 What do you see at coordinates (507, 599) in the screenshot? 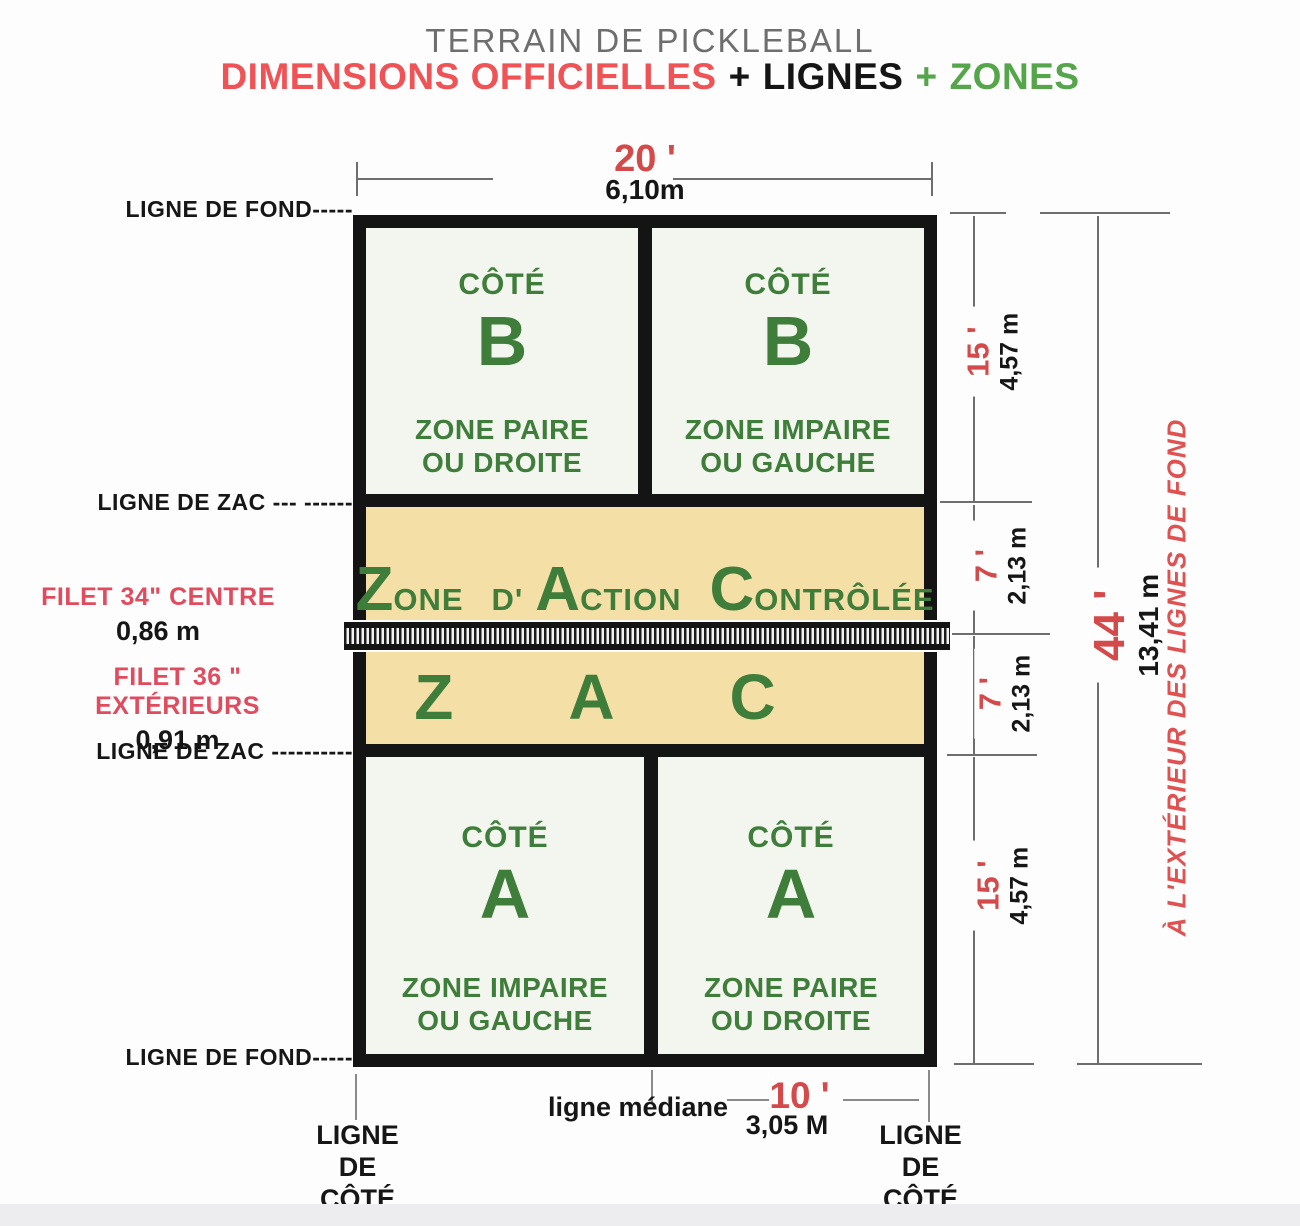
I see `zac-d: D'` at bounding box center [507, 599].